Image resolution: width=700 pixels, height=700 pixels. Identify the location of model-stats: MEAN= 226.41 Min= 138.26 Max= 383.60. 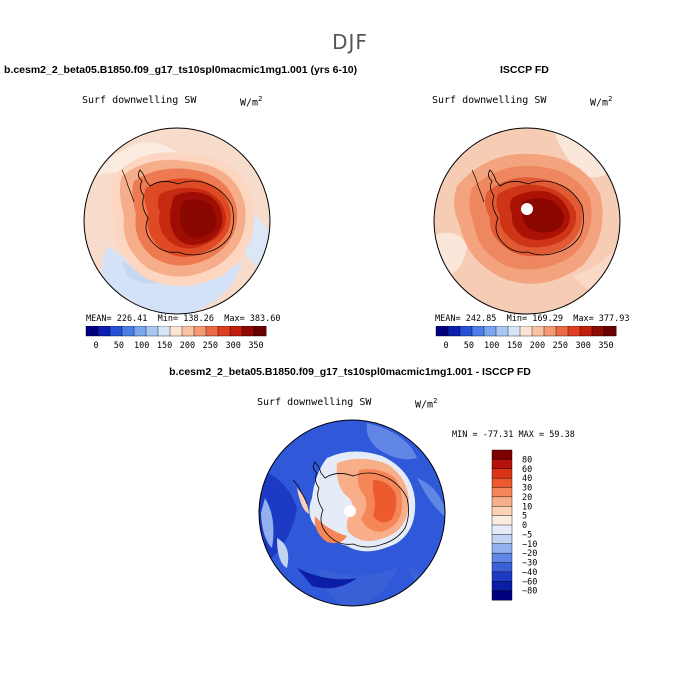
(183, 319).